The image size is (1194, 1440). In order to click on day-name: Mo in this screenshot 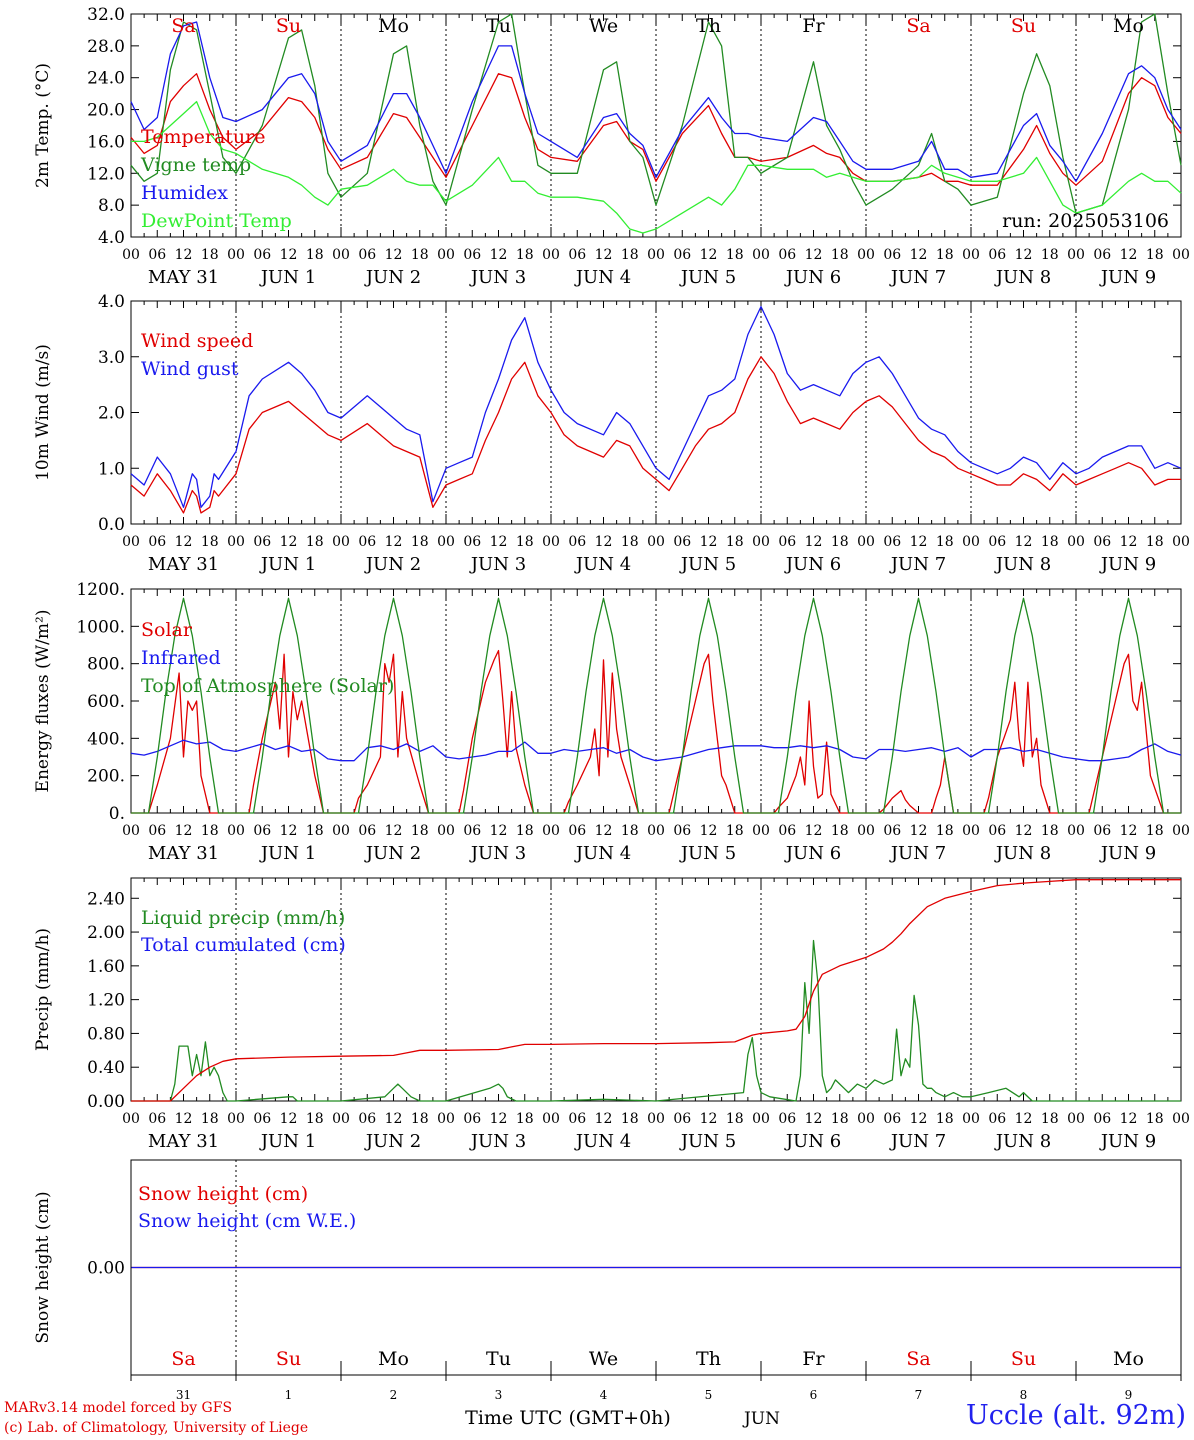, I will do `click(393, 1359)`.